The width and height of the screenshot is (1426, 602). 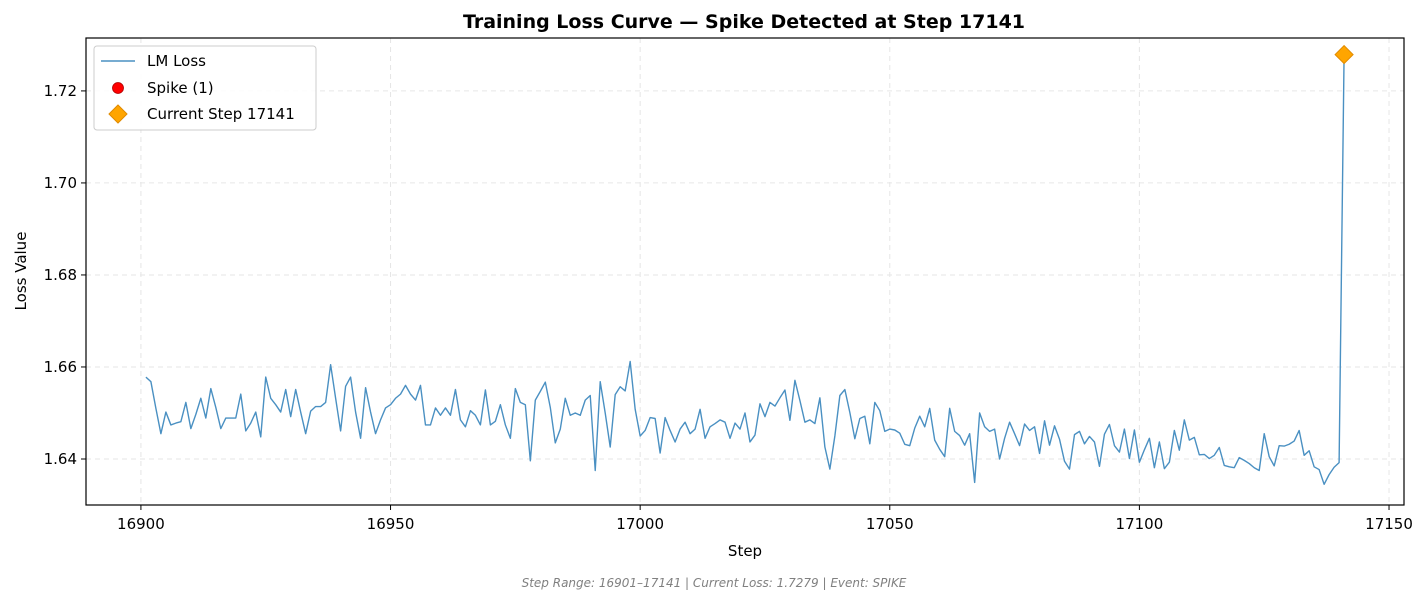 I want to click on markers, so click(x=1344, y=54).